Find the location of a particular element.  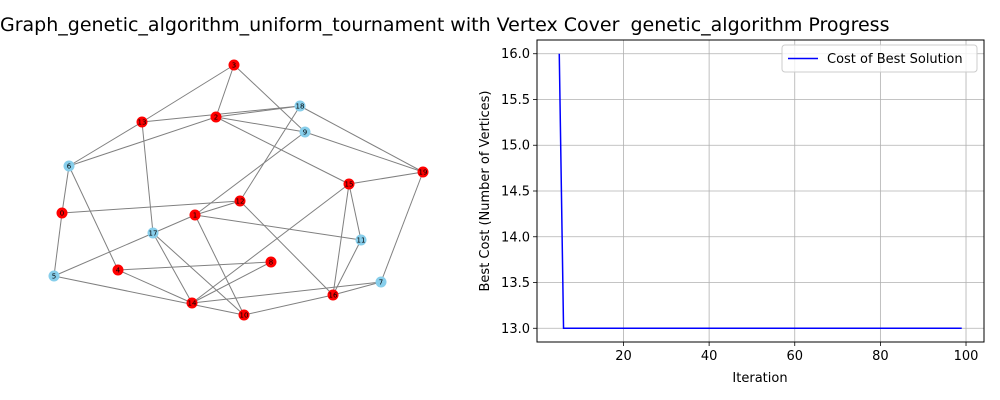

graph-node-label: 19 is located at coordinates (423, 173).